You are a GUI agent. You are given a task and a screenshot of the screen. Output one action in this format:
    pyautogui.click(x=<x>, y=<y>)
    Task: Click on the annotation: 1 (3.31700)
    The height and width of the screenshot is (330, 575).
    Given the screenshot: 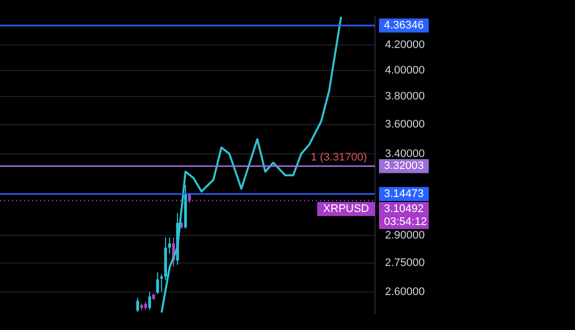 What is the action you would take?
    pyautogui.click(x=338, y=158)
    